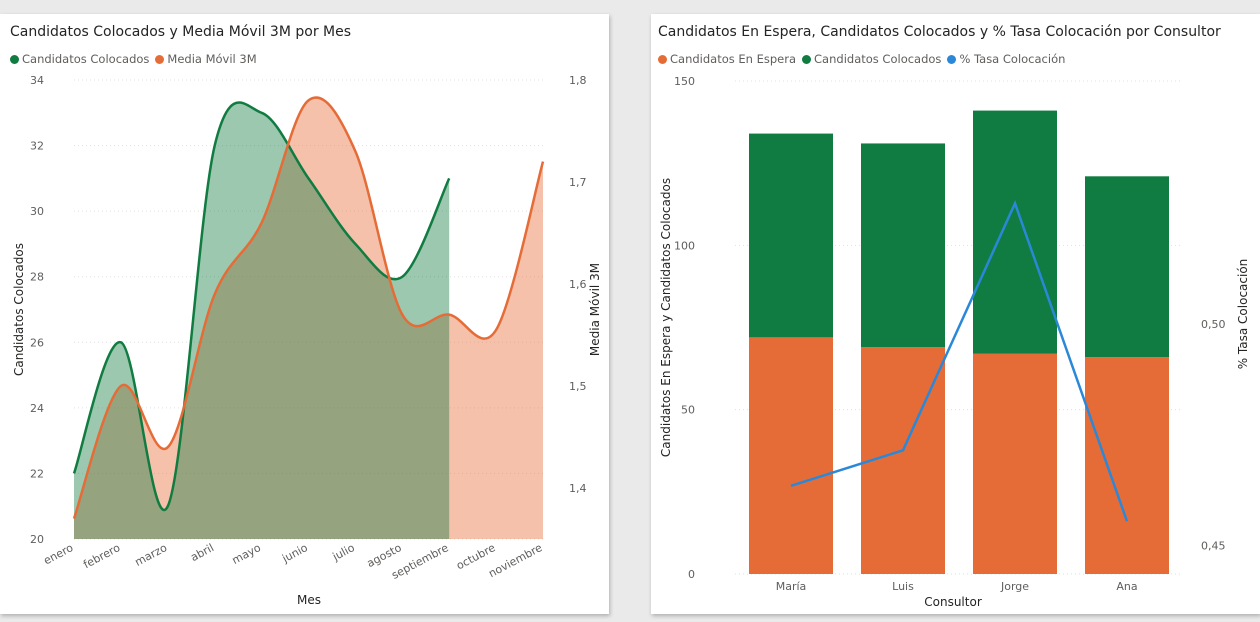  I want to click on y-tick-label: 20, so click(37, 539).